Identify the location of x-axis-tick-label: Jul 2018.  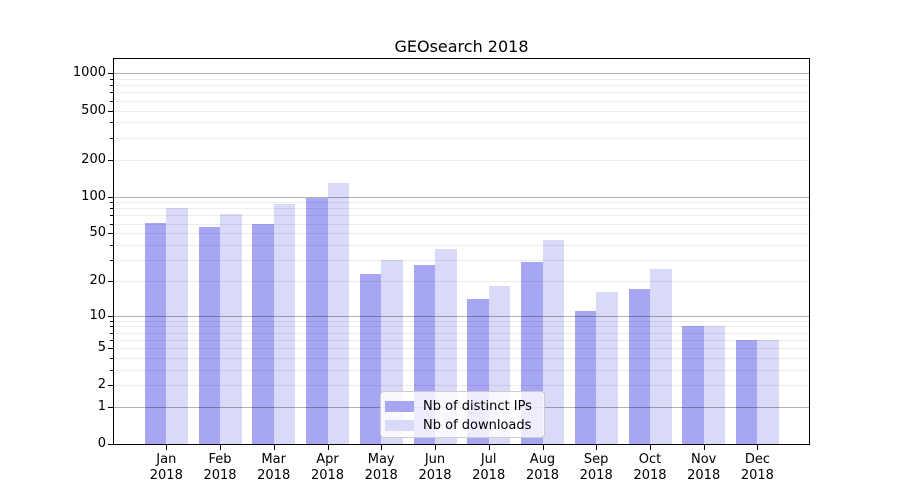
(489, 468).